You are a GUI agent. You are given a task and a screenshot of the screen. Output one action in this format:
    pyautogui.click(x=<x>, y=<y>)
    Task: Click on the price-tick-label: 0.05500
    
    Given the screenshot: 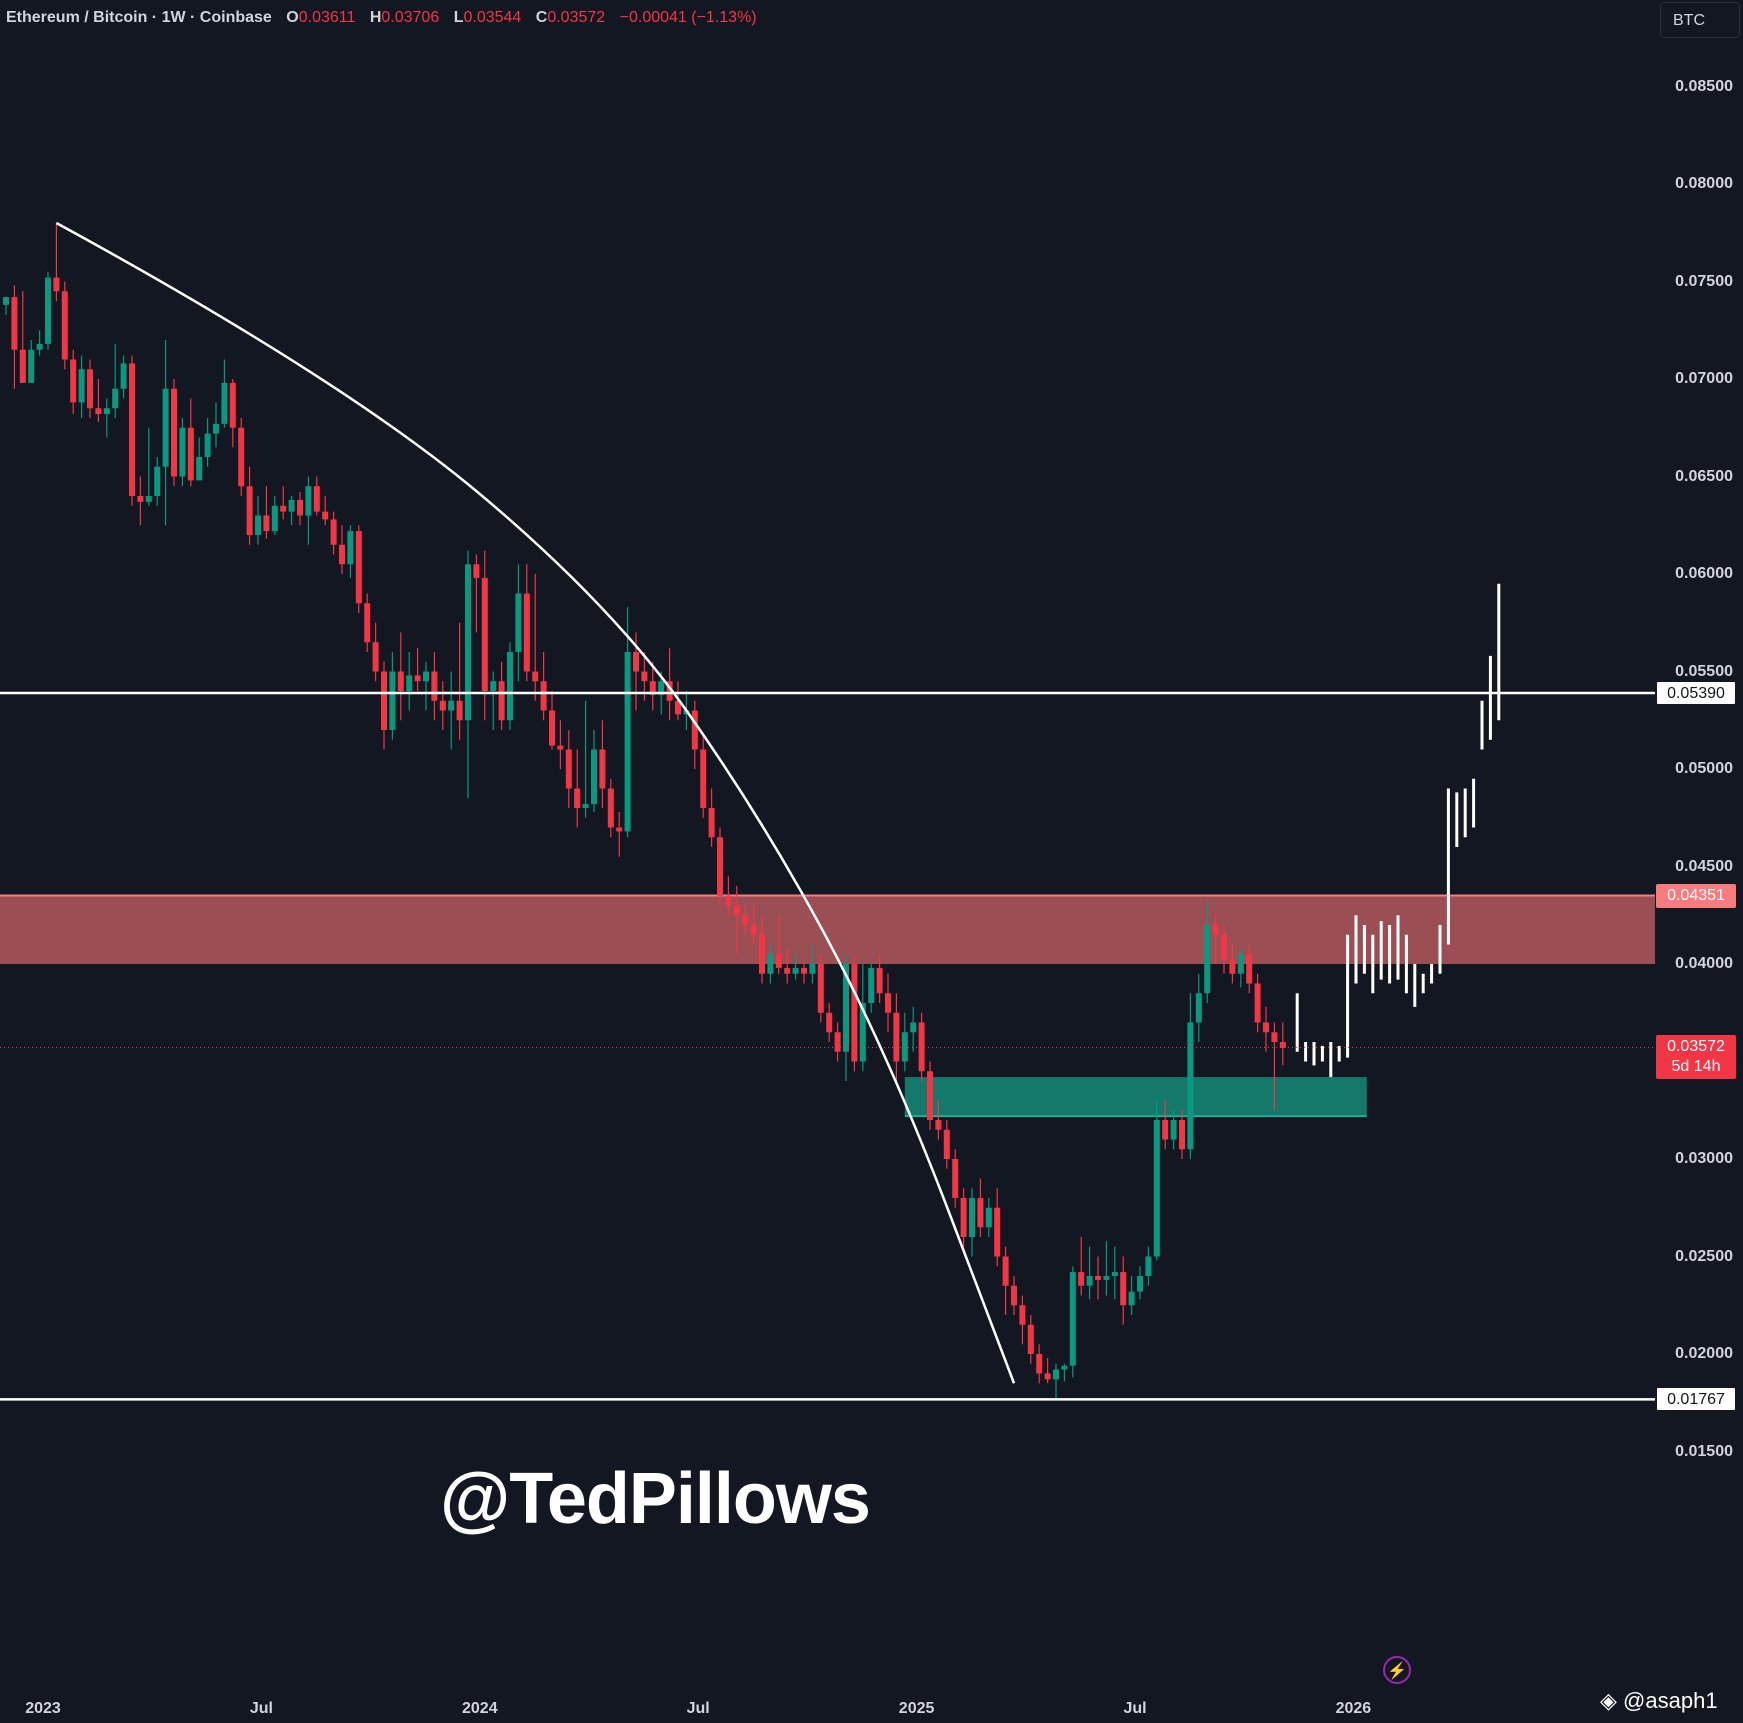 What is the action you would take?
    pyautogui.click(x=1704, y=671)
    